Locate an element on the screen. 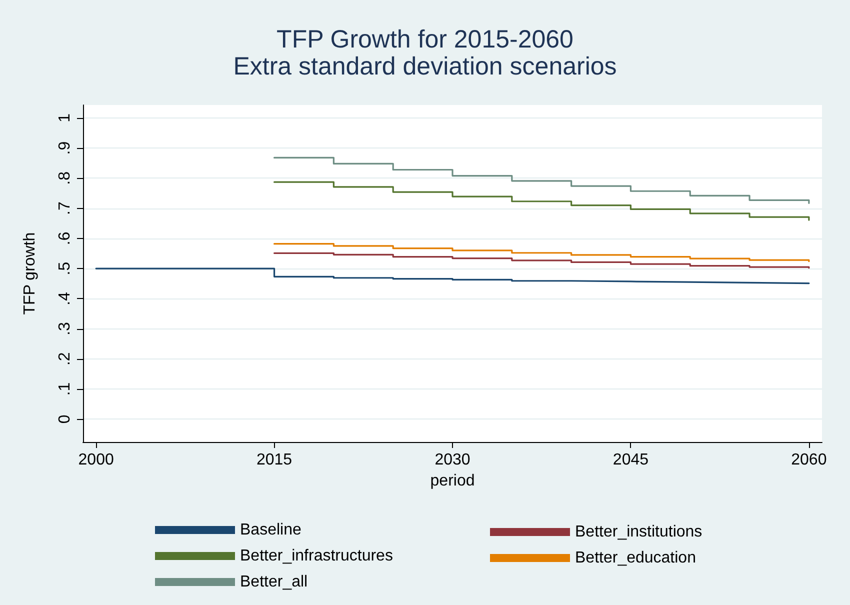 The image size is (850, 605). y-axis-title: TFP growth is located at coordinates (30, 273).